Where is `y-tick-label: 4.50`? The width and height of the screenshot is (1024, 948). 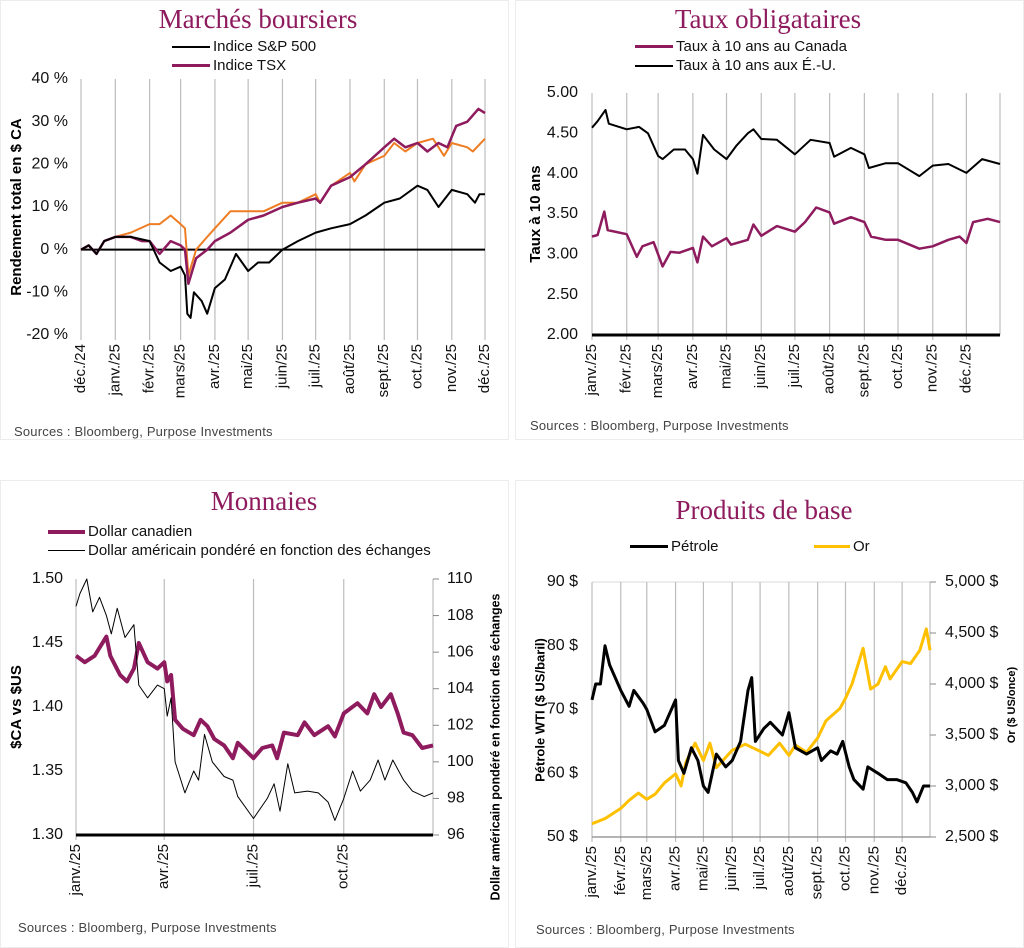 y-tick-label: 4.50 is located at coordinates (562, 133).